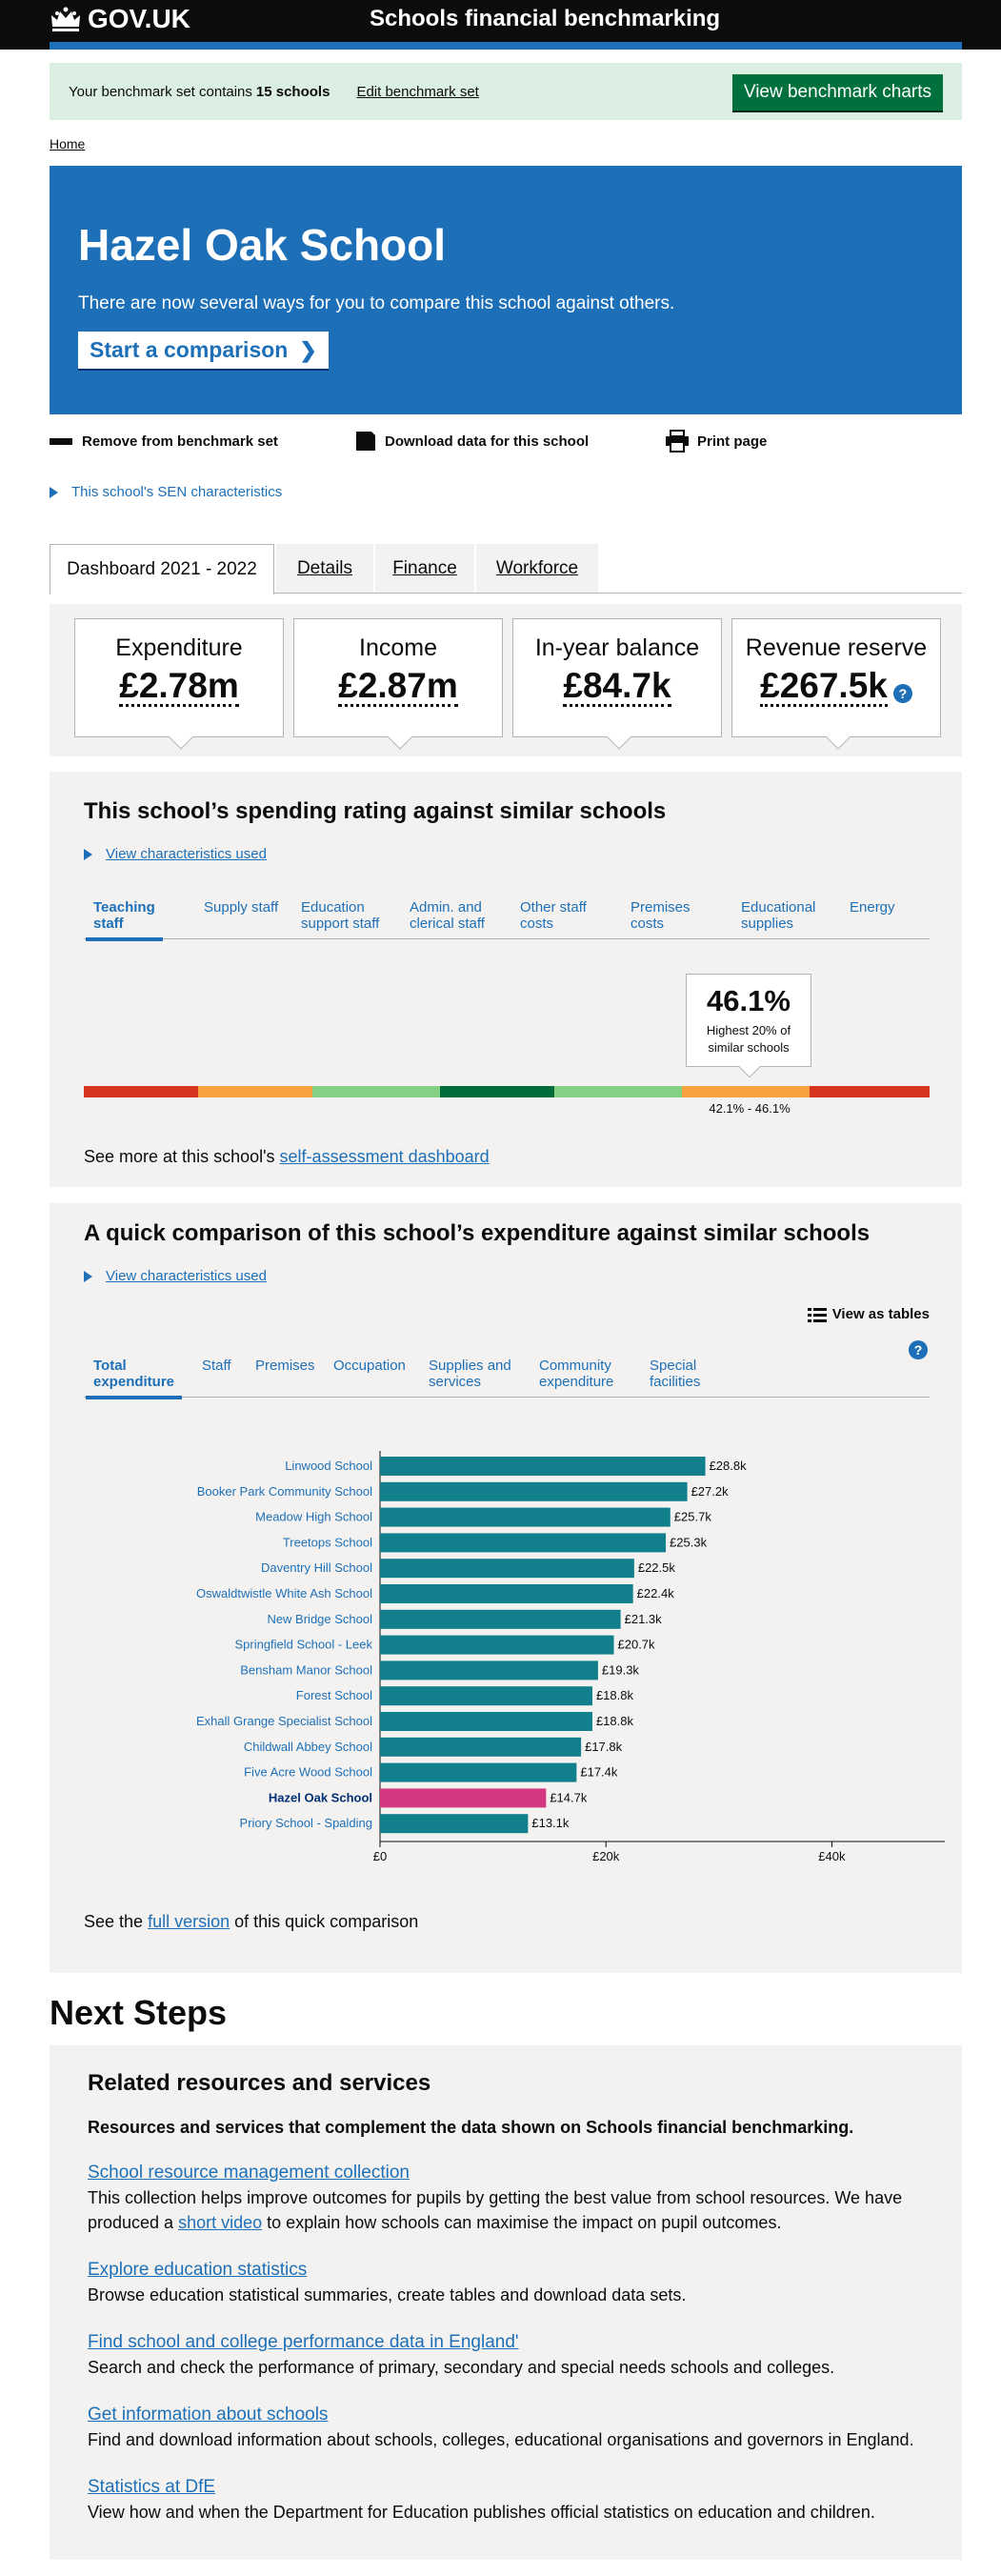 The image size is (1001, 2576). Describe the element at coordinates (152, 2487) in the screenshot. I see `resource-link: Statistics at DfE` at that location.